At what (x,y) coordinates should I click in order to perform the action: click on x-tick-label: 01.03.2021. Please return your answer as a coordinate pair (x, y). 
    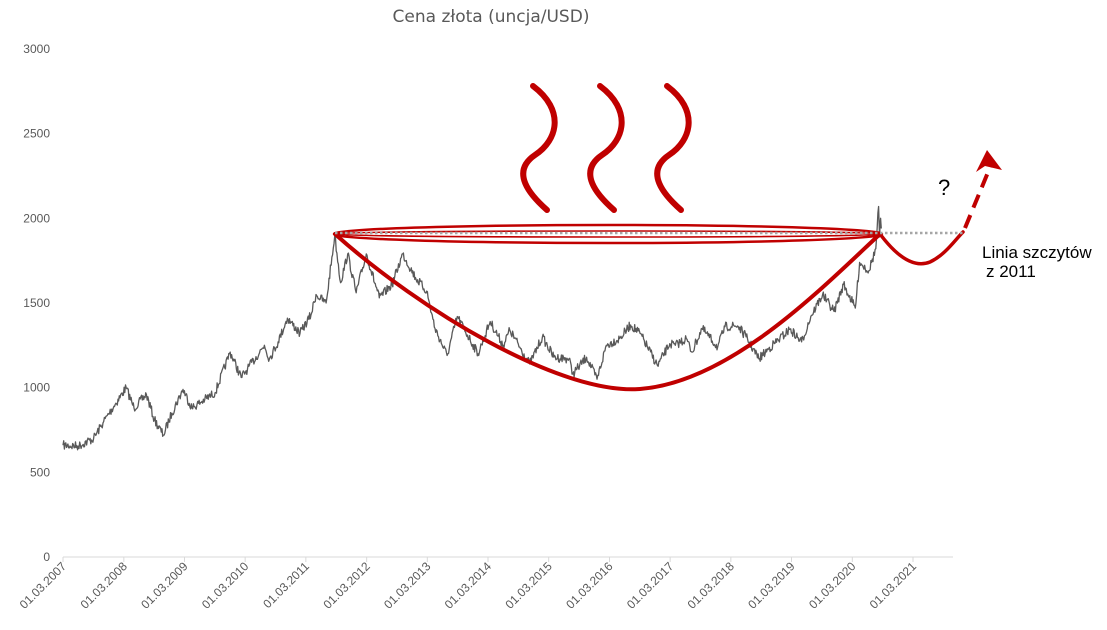
    Looking at the image, I should click on (893, 585).